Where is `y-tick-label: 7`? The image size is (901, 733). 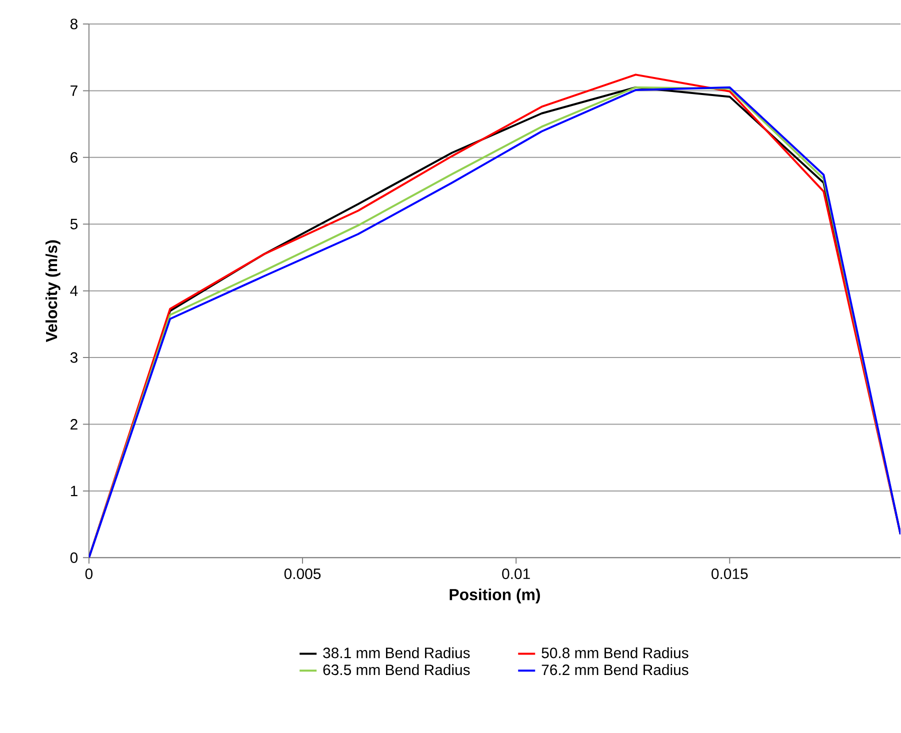 y-tick-label: 7 is located at coordinates (74, 91).